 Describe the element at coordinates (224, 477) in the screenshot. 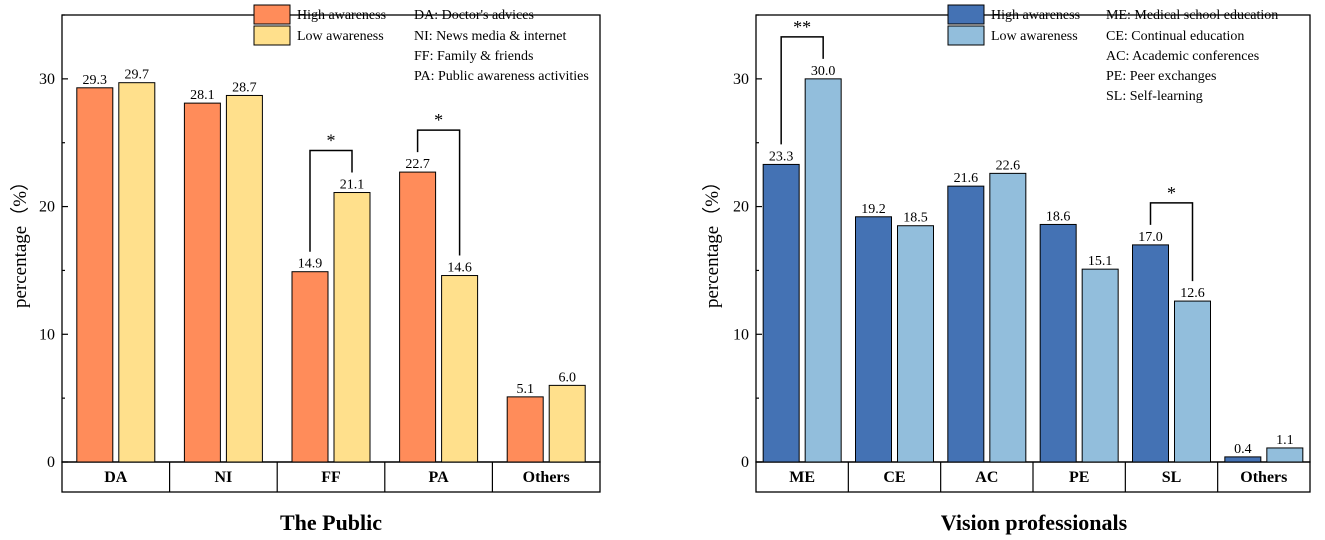

I see `category-label: NI` at that location.